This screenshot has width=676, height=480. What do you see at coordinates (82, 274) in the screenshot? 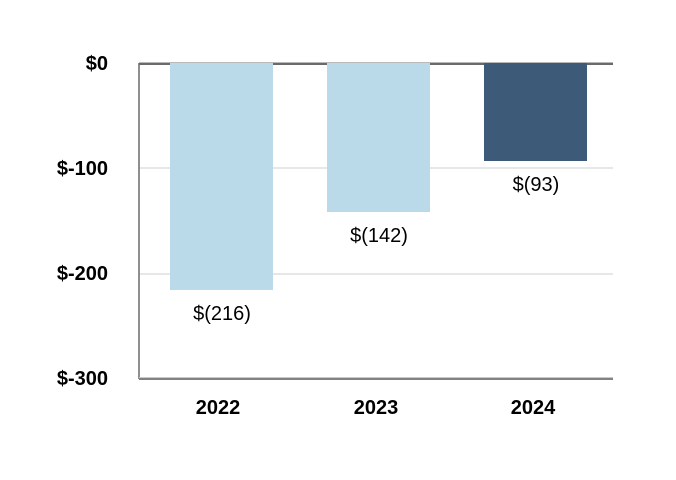
I see `y-axis-tick-label-200: $-200` at bounding box center [82, 274].